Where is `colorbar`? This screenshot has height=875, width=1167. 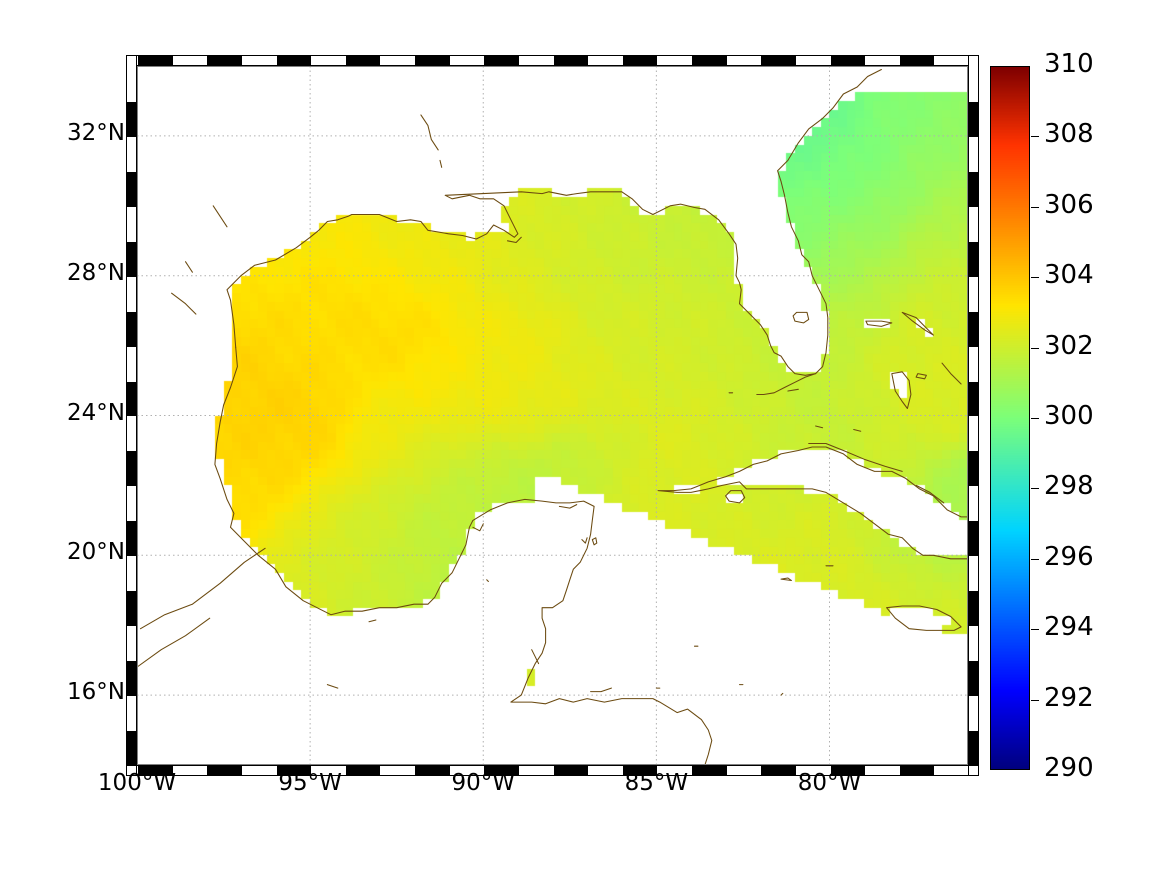
colorbar is located at coordinates (1010, 418).